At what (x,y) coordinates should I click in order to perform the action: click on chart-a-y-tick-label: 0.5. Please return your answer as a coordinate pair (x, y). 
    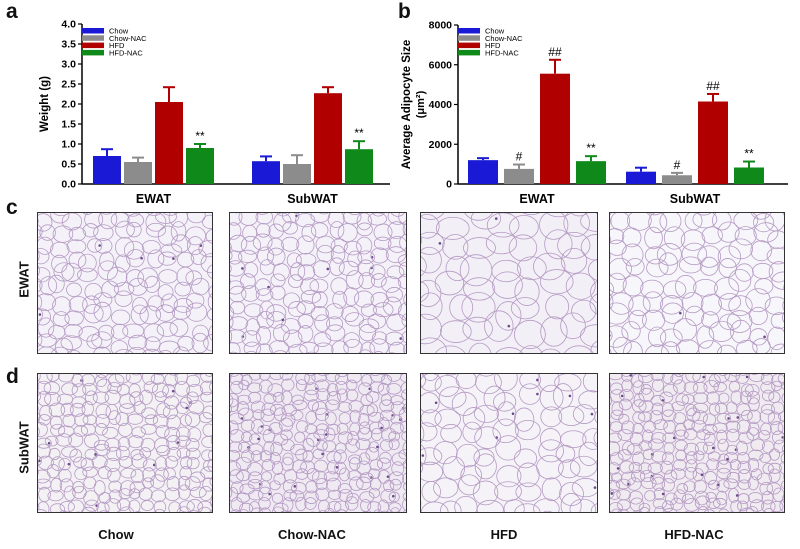
    Looking at the image, I should click on (68, 165).